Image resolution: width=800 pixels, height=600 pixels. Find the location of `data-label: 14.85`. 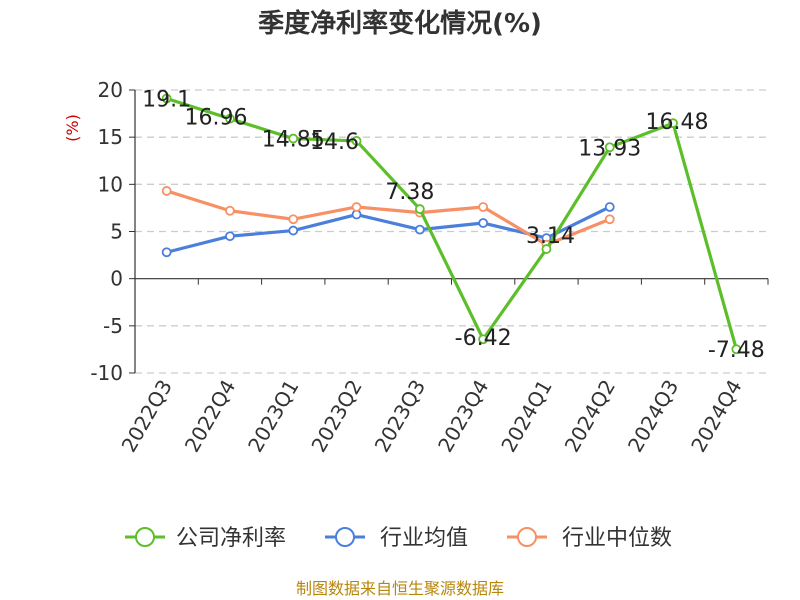

data-label: 14.85 is located at coordinates (293, 140).